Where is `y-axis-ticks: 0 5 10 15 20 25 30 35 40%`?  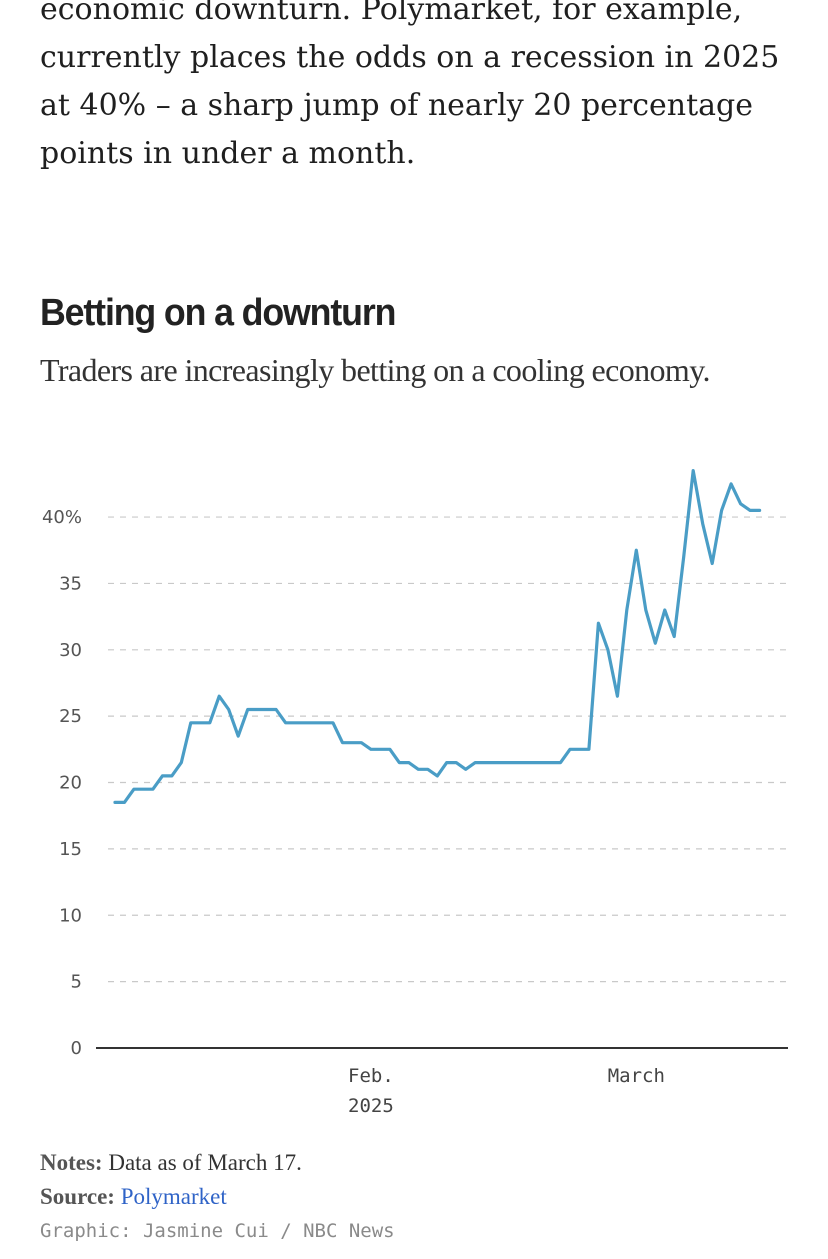 y-axis-ticks: 0 5 10 15 20 25 30 35 40% is located at coordinates (62, 783).